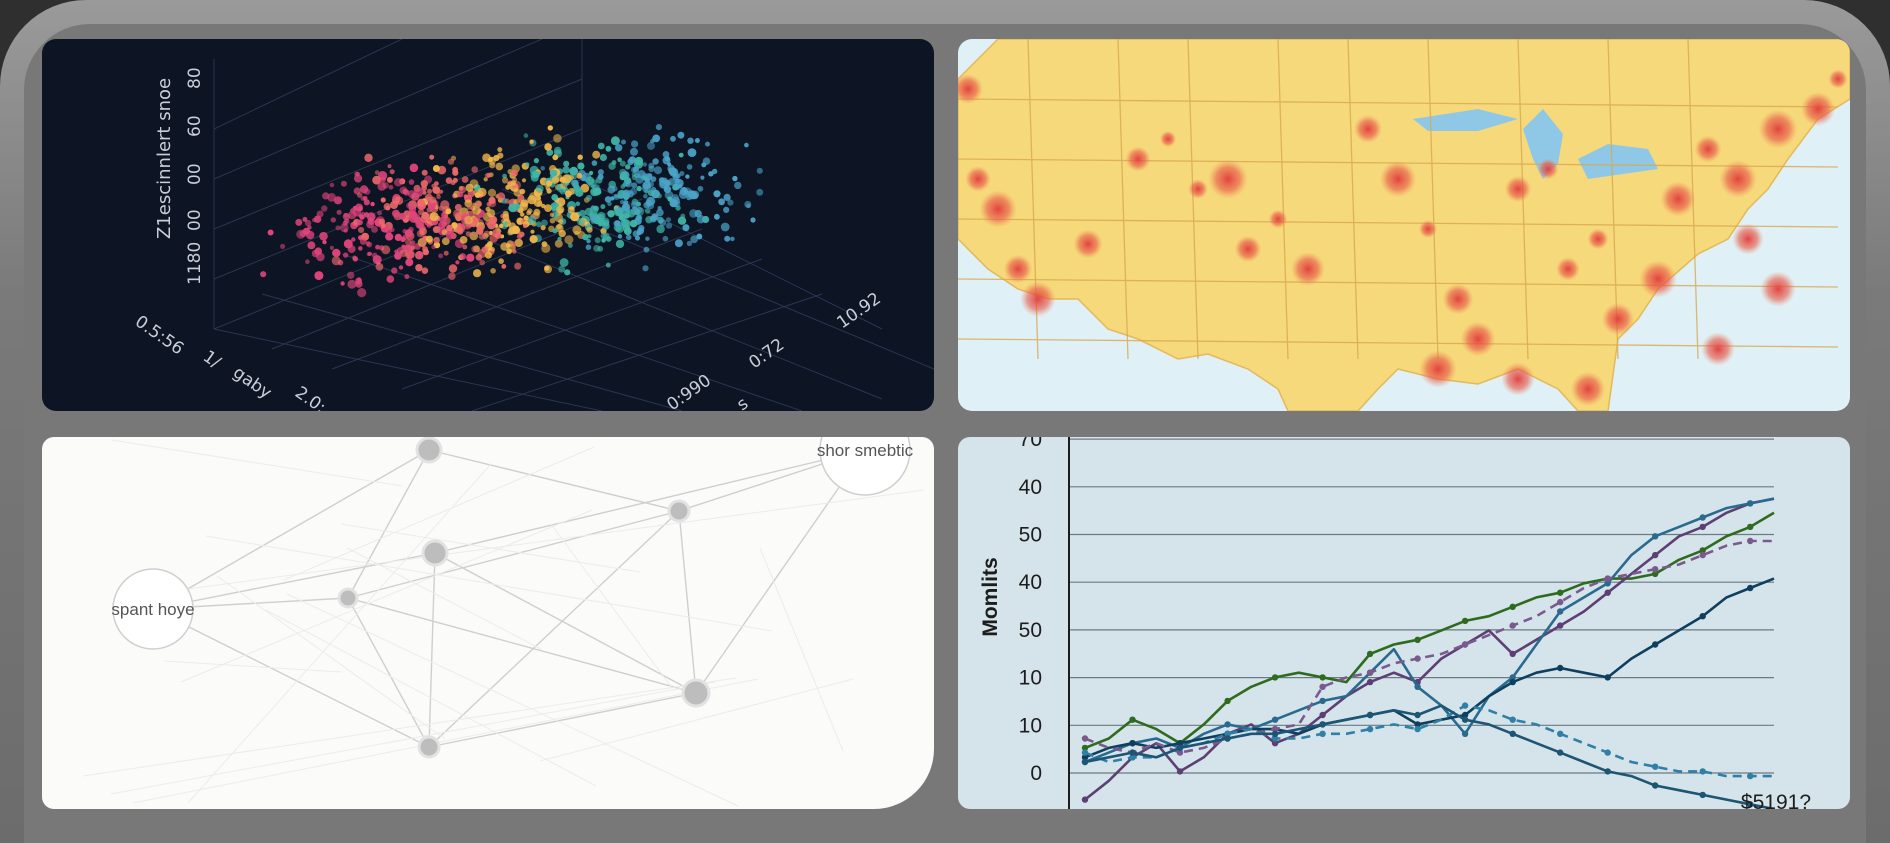  Describe the element at coordinates (211, 360) in the screenshot. I see `x-tick-2: 1/` at that location.